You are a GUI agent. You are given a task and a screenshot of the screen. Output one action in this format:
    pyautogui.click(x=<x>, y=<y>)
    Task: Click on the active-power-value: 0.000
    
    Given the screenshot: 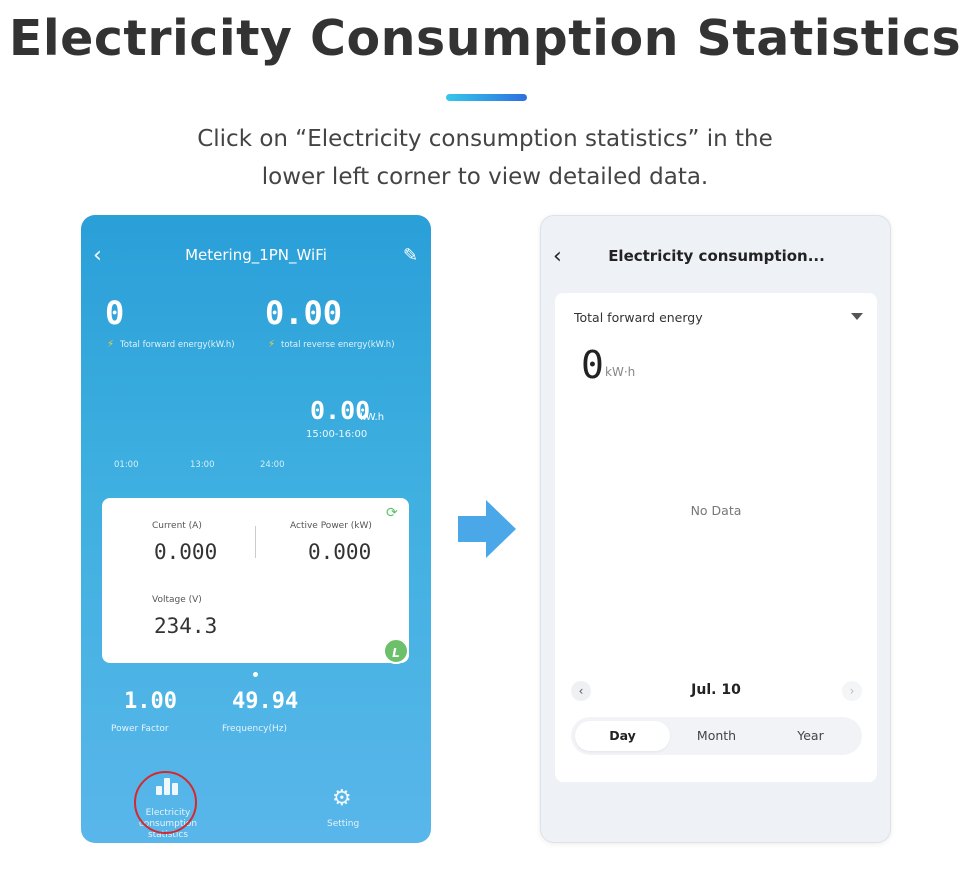 What is the action you would take?
    pyautogui.click(x=340, y=552)
    